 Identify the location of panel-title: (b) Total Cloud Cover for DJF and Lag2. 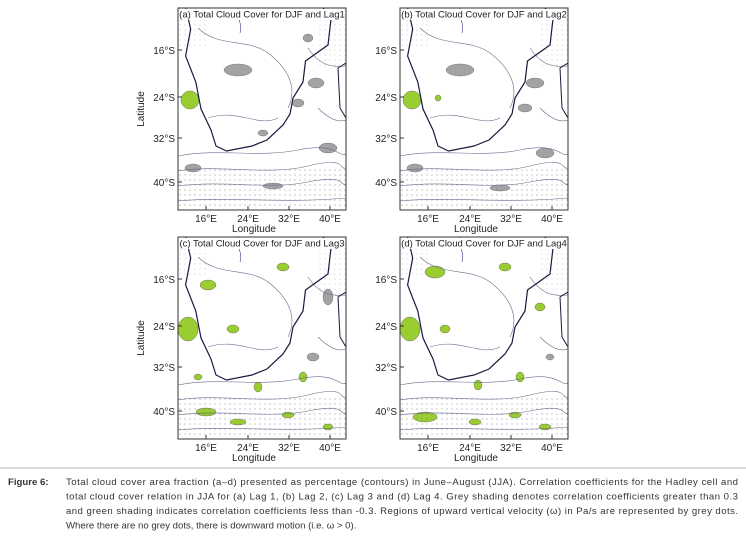
(484, 15).